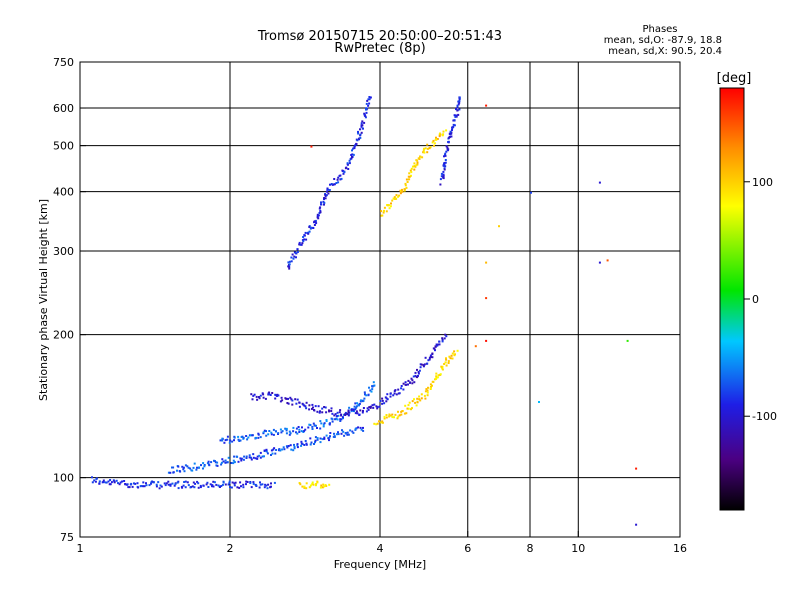 The image size is (800, 600). I want to click on colorbar-tick-label: 100, so click(762, 182).